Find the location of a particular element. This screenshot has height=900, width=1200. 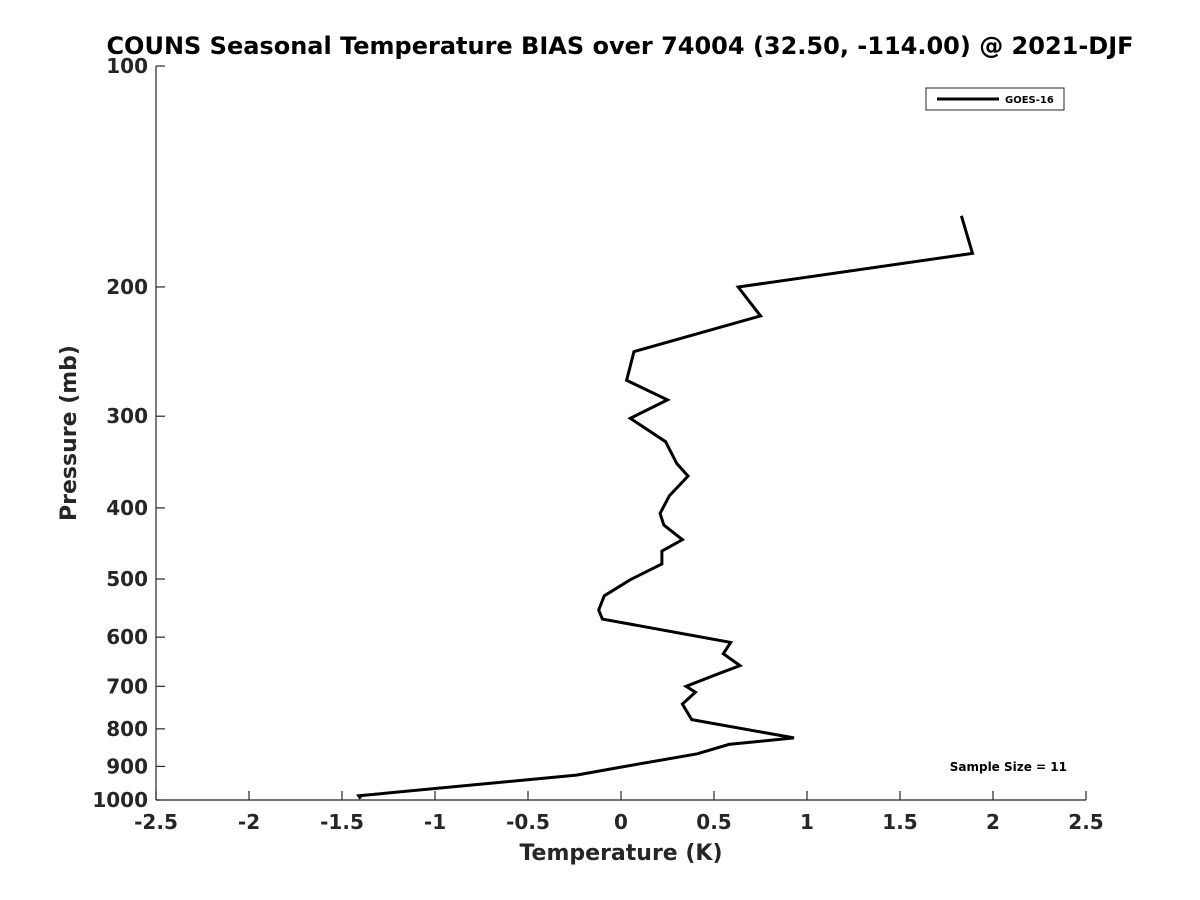

y-tick-label: 300 is located at coordinates (127, 416).